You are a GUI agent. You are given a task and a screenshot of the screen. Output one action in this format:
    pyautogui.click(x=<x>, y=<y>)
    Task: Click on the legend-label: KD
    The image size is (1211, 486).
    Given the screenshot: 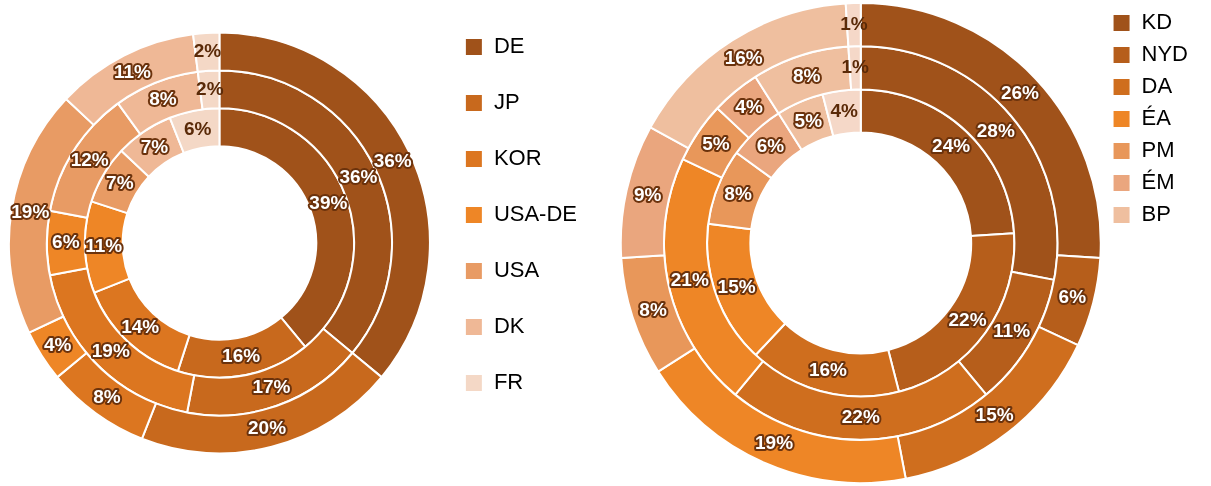 What is the action you would take?
    pyautogui.click(x=1157, y=22)
    